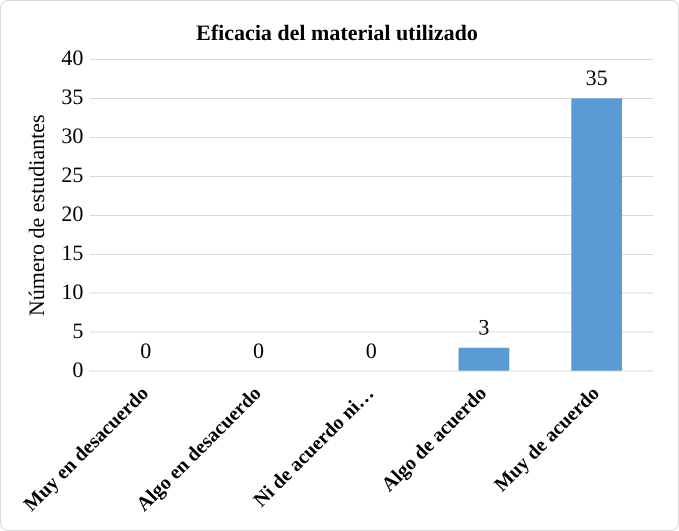  I want to click on chart-title: Eficacia del material utilizado, so click(337, 32).